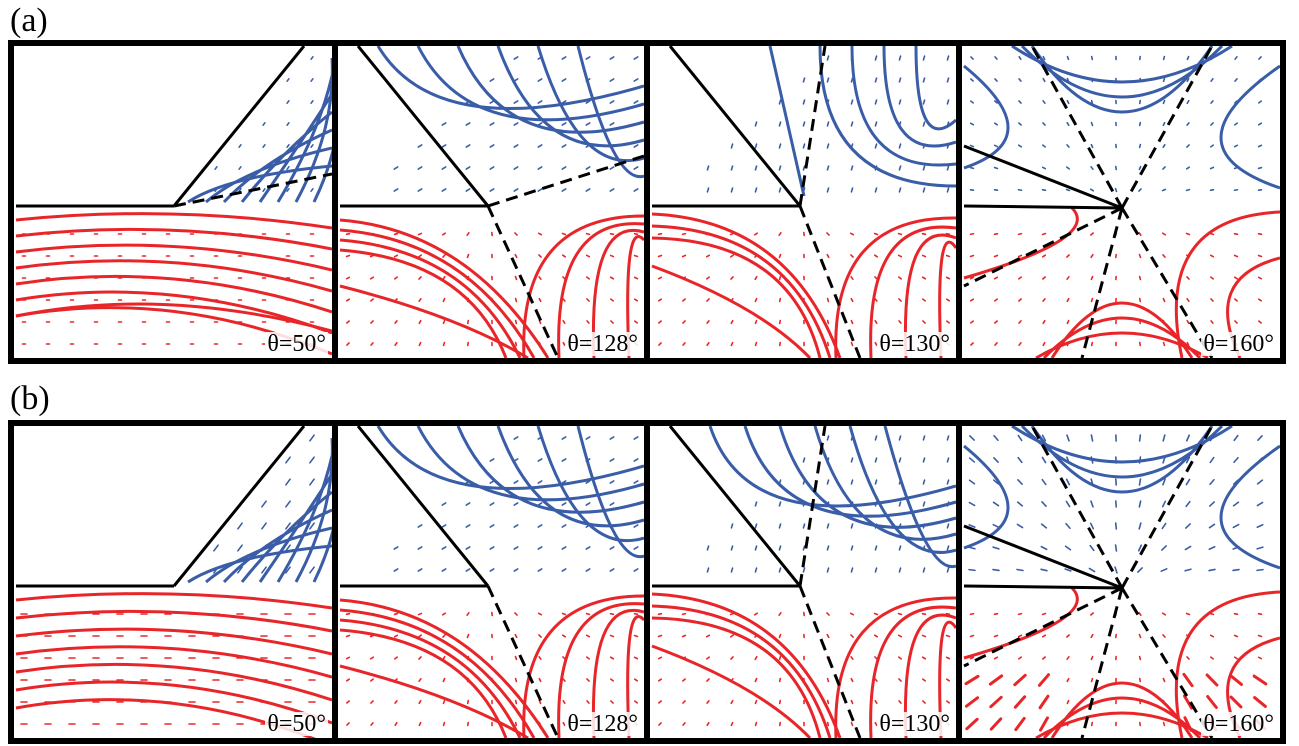 This screenshot has width=1299, height=746. Describe the element at coordinates (296, 344) in the screenshot. I see `angle-label: θ=50°` at that location.